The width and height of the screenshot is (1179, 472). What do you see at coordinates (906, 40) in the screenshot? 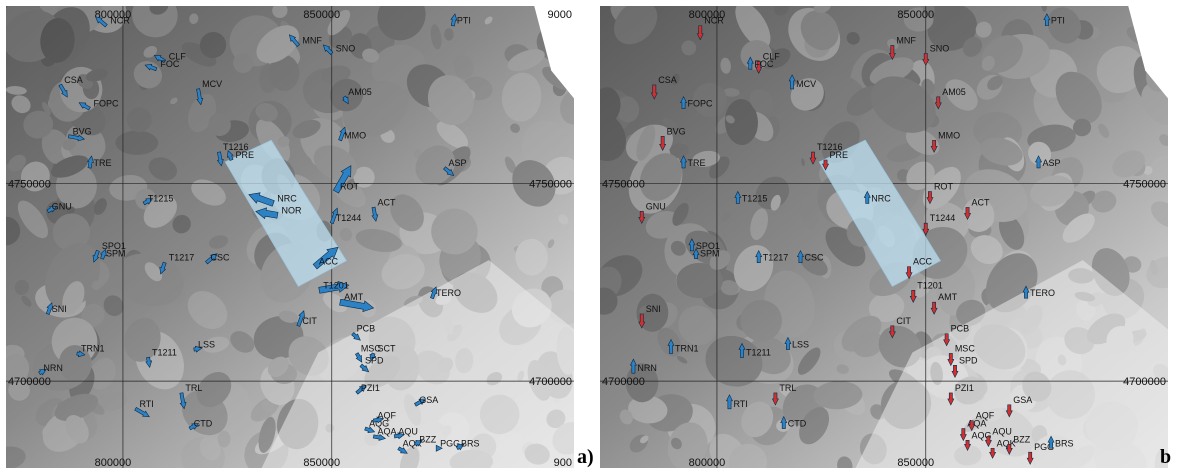
I see `station-label: MNF` at bounding box center [906, 40].